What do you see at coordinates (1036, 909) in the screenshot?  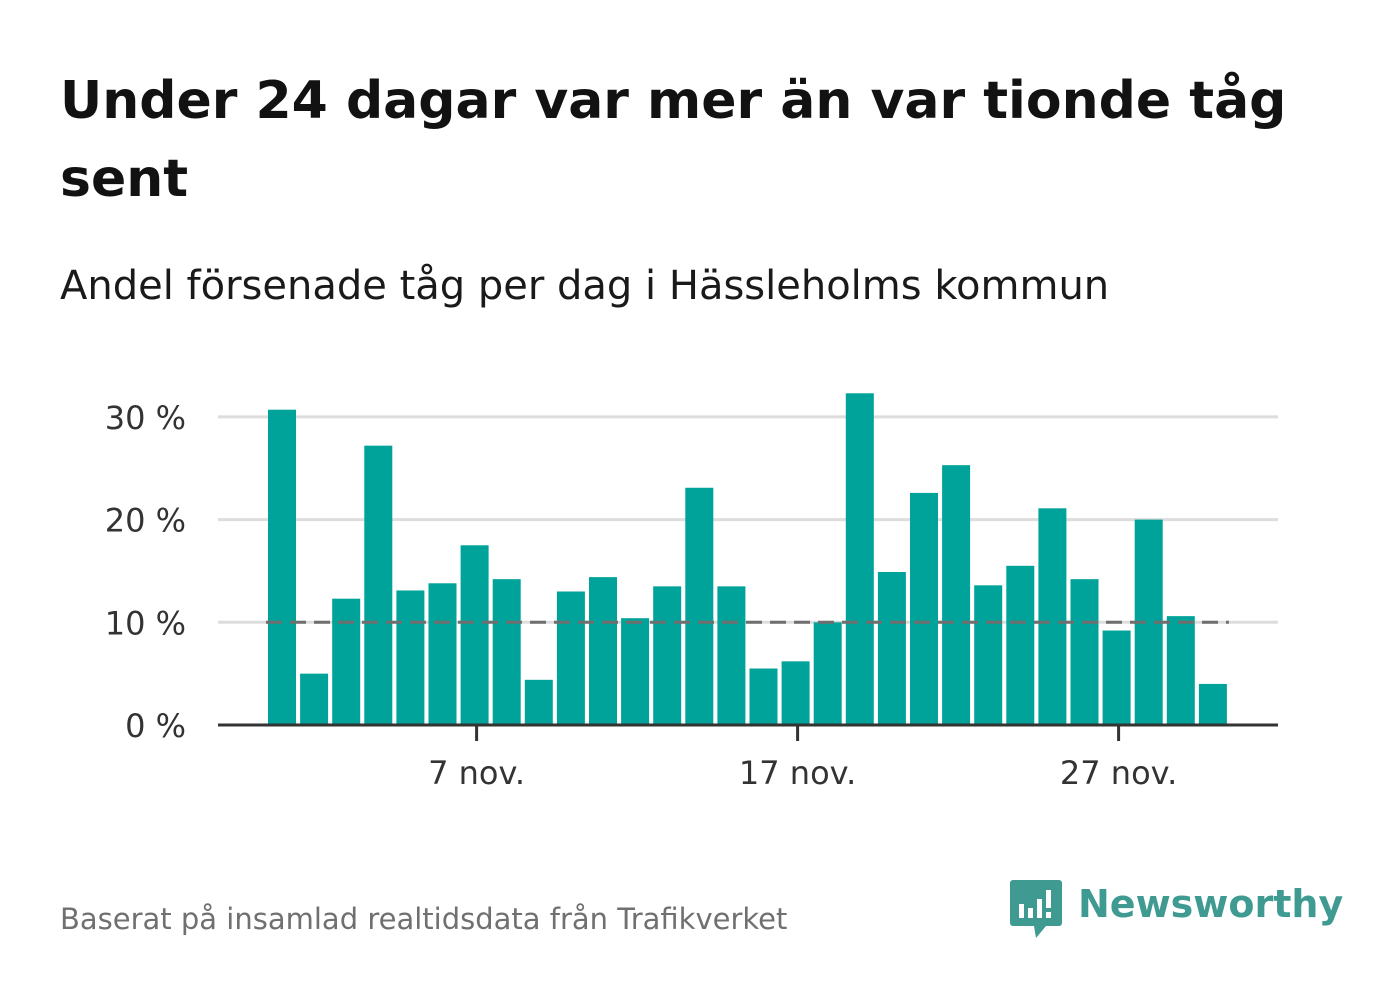 I see `newsworthy-logo-icon` at bounding box center [1036, 909].